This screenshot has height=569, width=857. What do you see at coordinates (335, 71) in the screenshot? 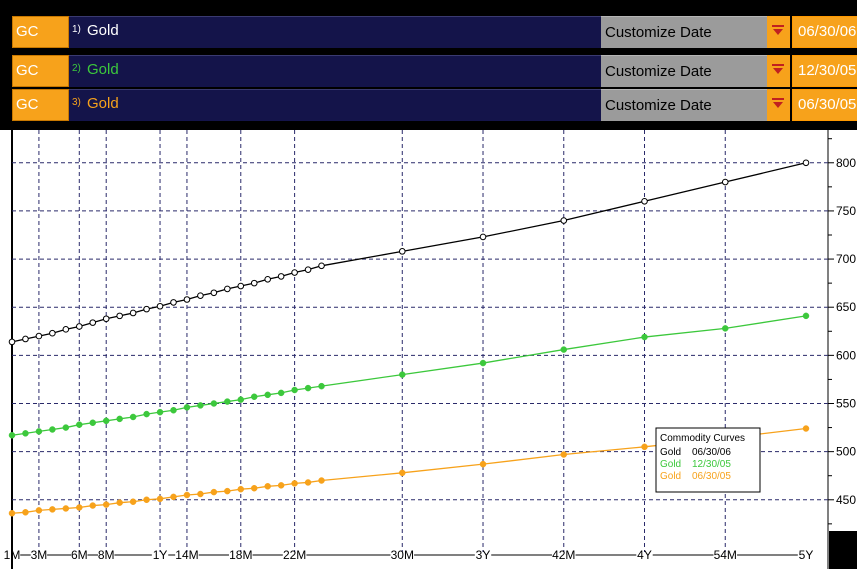
I see `series-name-cell-2: 2) Gold` at bounding box center [335, 71].